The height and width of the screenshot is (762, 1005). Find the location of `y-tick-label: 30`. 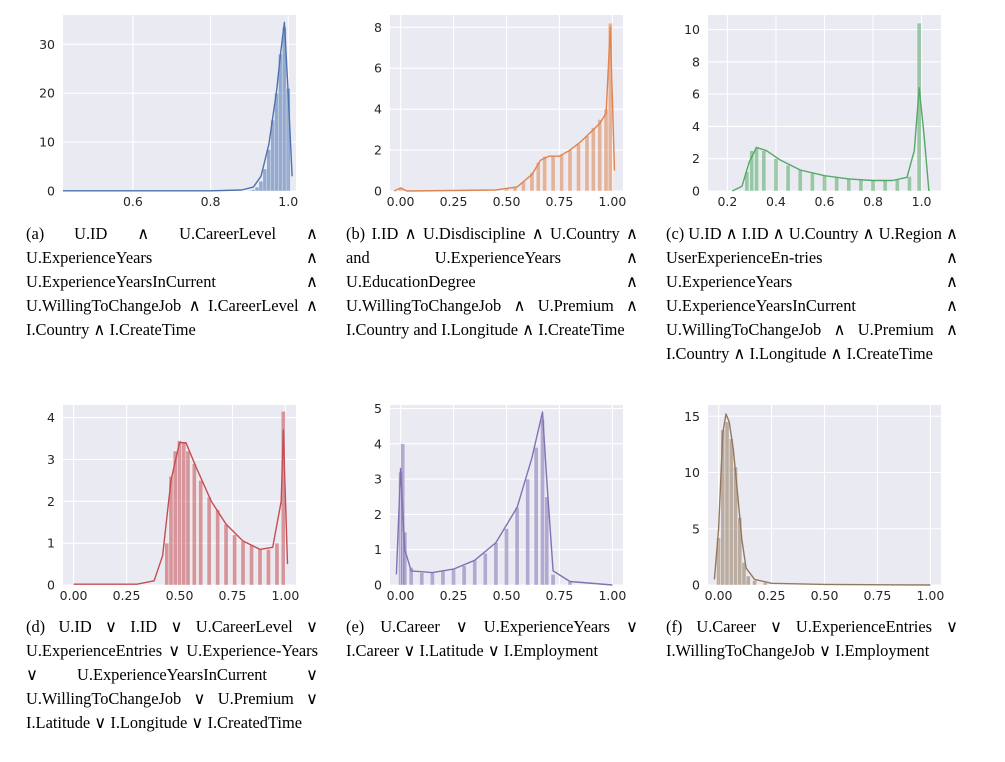

y-tick-label: 30 is located at coordinates (47, 44).